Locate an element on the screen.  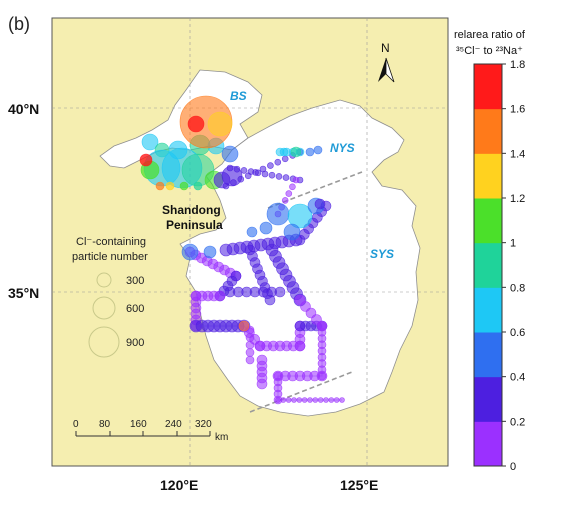
colorbar-blocks is located at coordinates (488, 265).